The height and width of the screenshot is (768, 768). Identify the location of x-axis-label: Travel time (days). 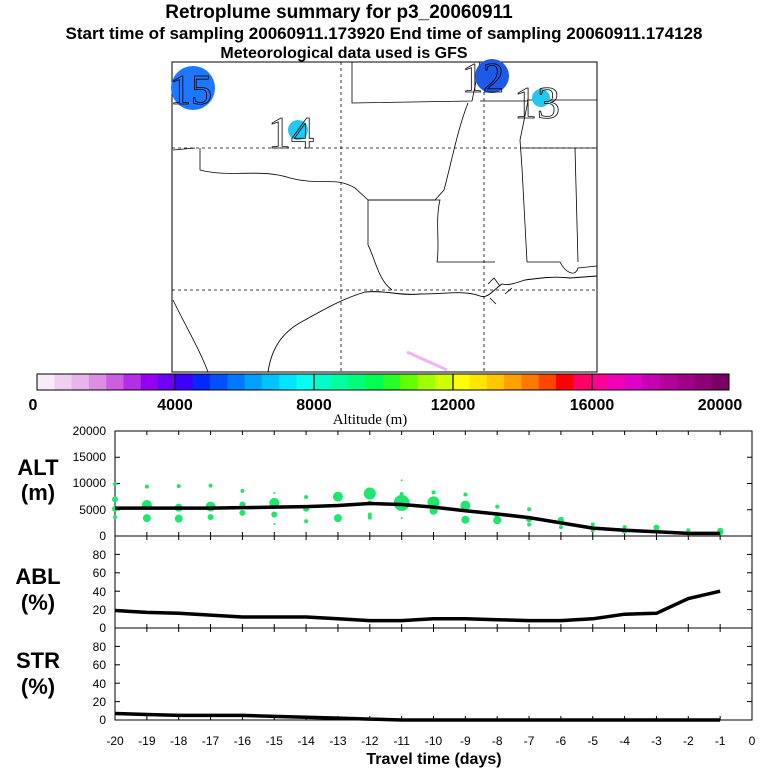
(433, 759).